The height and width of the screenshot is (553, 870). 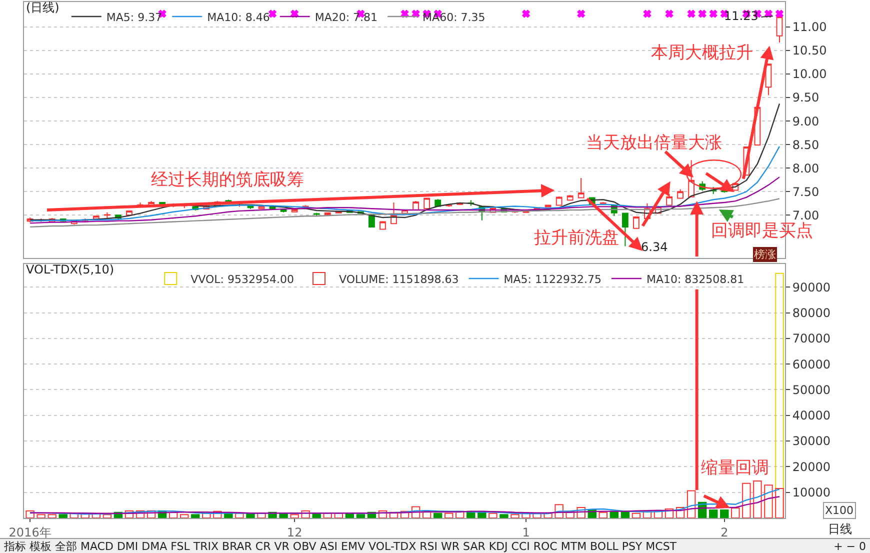 I want to click on annotation: 11.23, so click(x=741, y=16).